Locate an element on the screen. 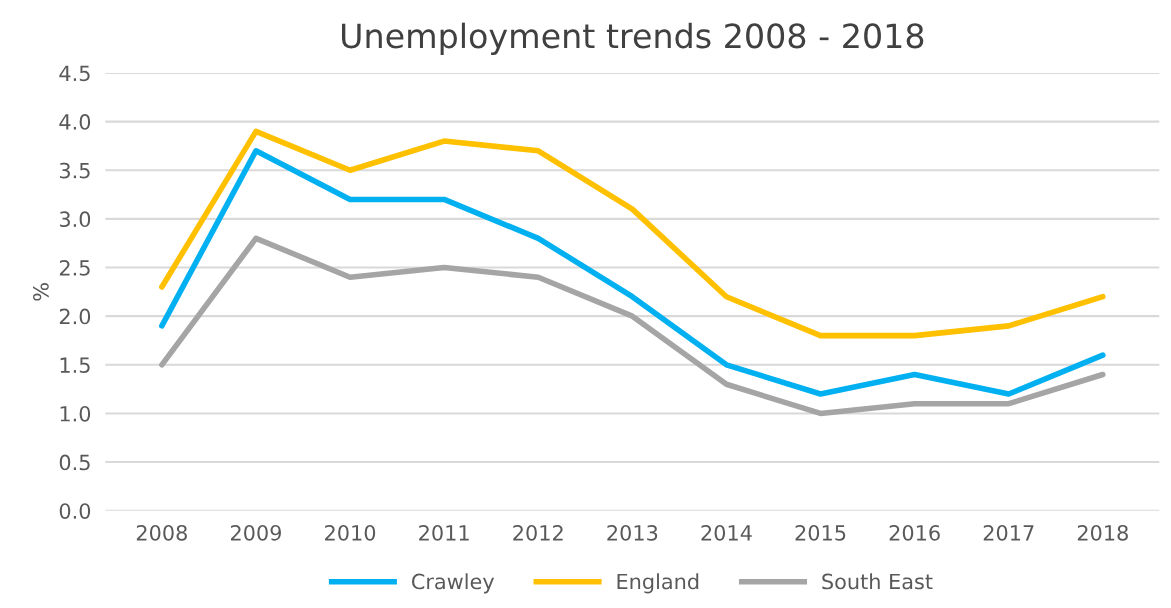 The height and width of the screenshot is (608, 1171). y-tick-label: 1.5 is located at coordinates (75, 365).